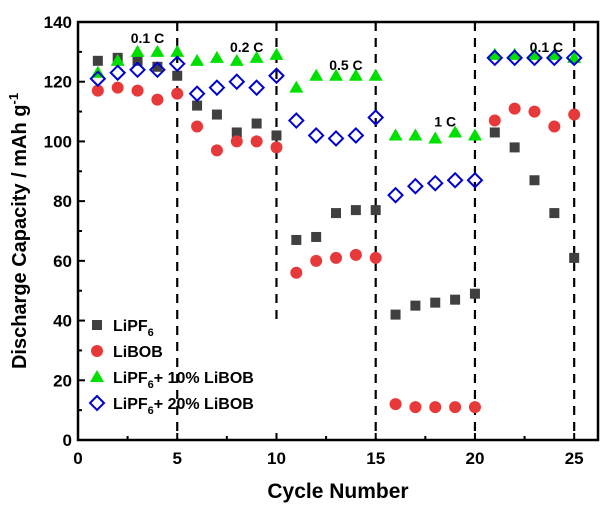 This screenshot has height=513, width=611. Describe the element at coordinates (445, 122) in the screenshot. I see `rate-annotation: 1 C` at that location.